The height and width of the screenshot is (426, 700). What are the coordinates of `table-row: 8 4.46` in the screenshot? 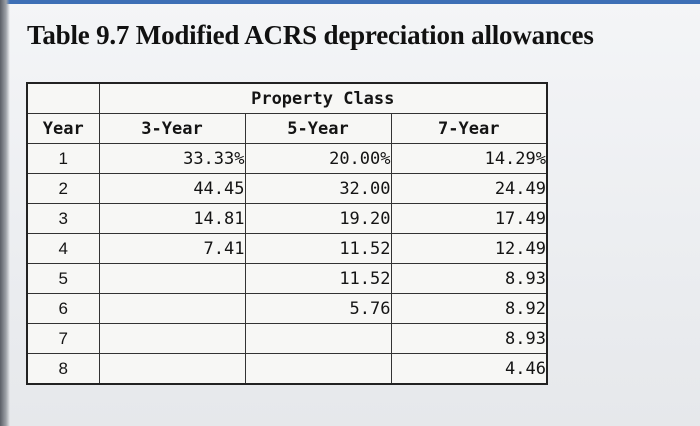 It's located at (287, 369).